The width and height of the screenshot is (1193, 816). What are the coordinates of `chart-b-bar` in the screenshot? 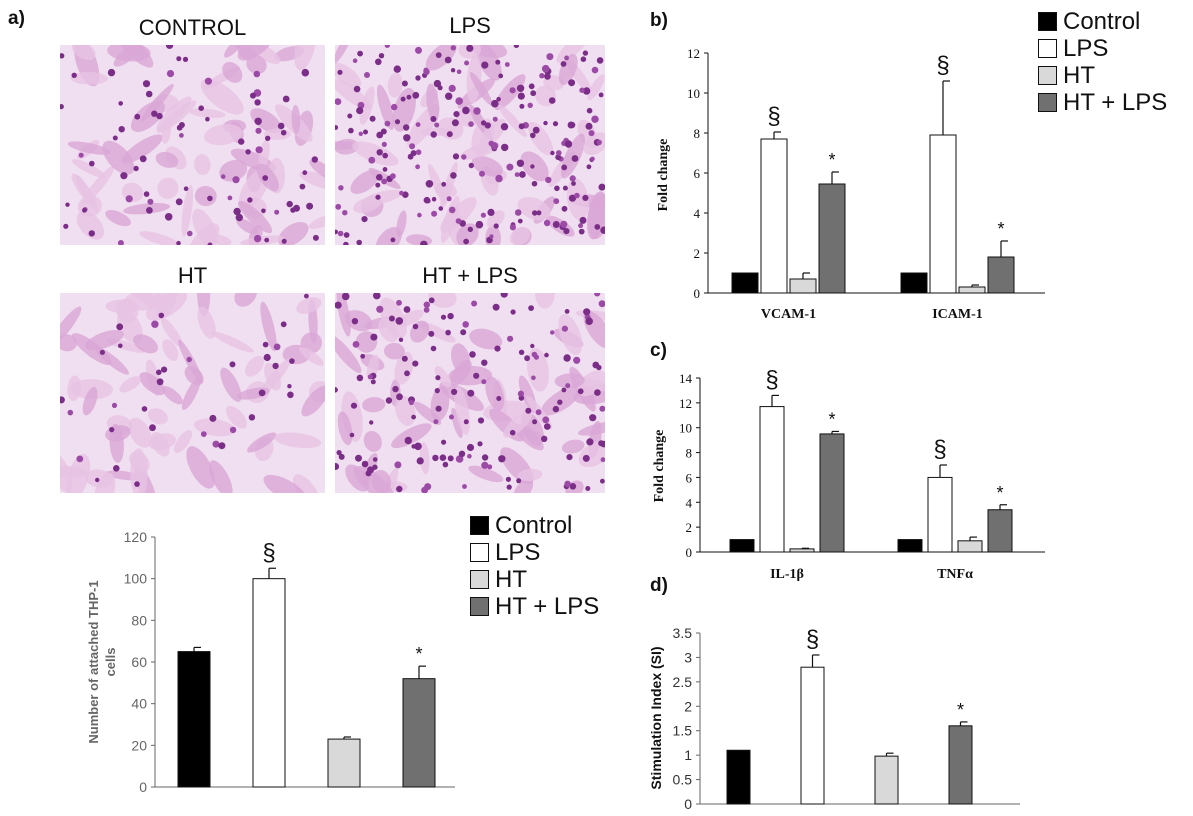 It's located at (943, 214).